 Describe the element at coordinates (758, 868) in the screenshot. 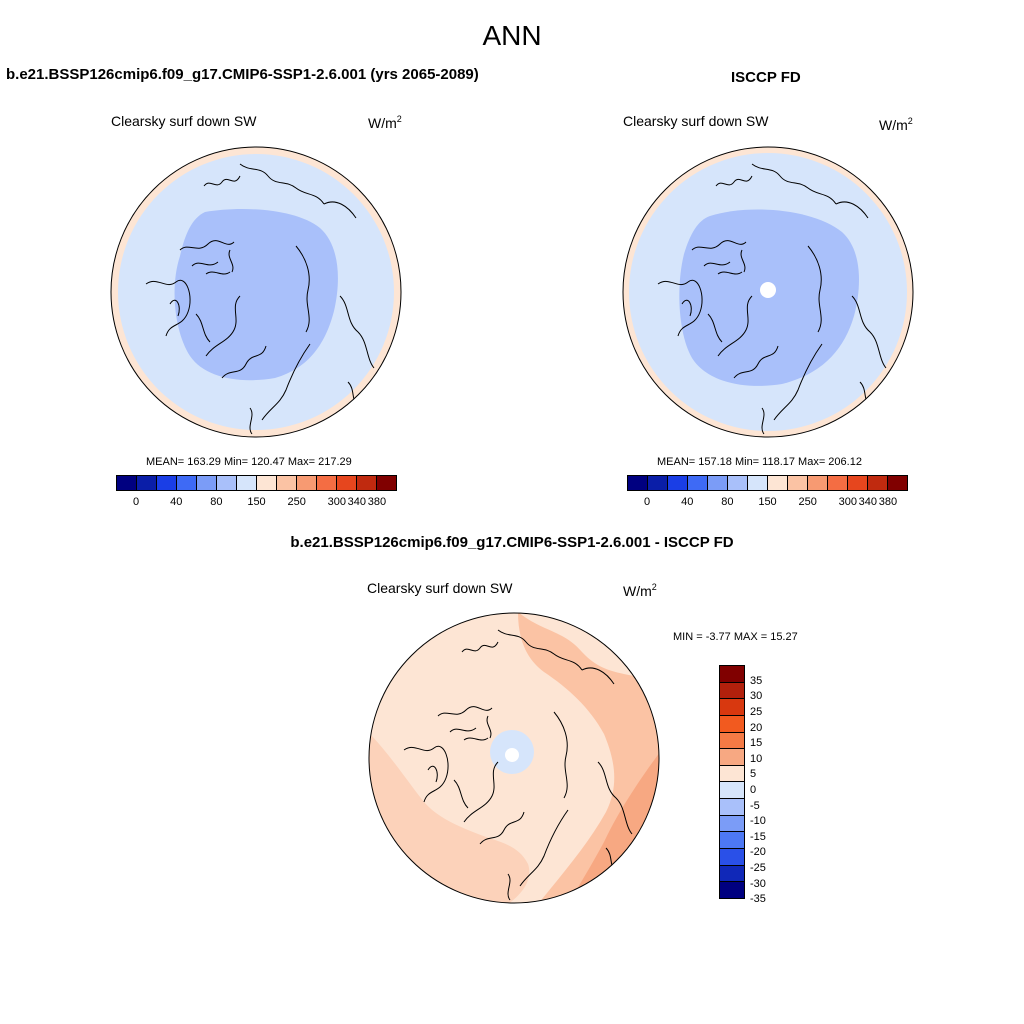

I see `diff-colorbar-tick-label: -25` at that location.